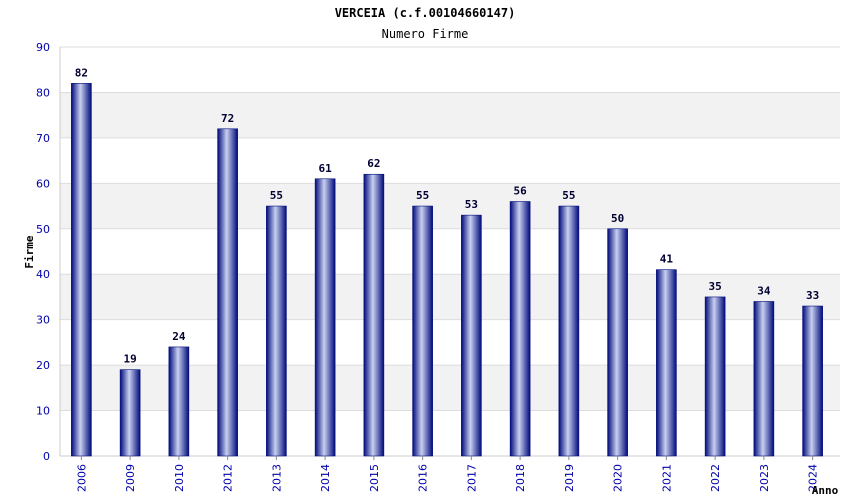 The width and height of the screenshot is (850, 500). What do you see at coordinates (764, 290) in the screenshot?
I see `data-label: 34` at bounding box center [764, 290].